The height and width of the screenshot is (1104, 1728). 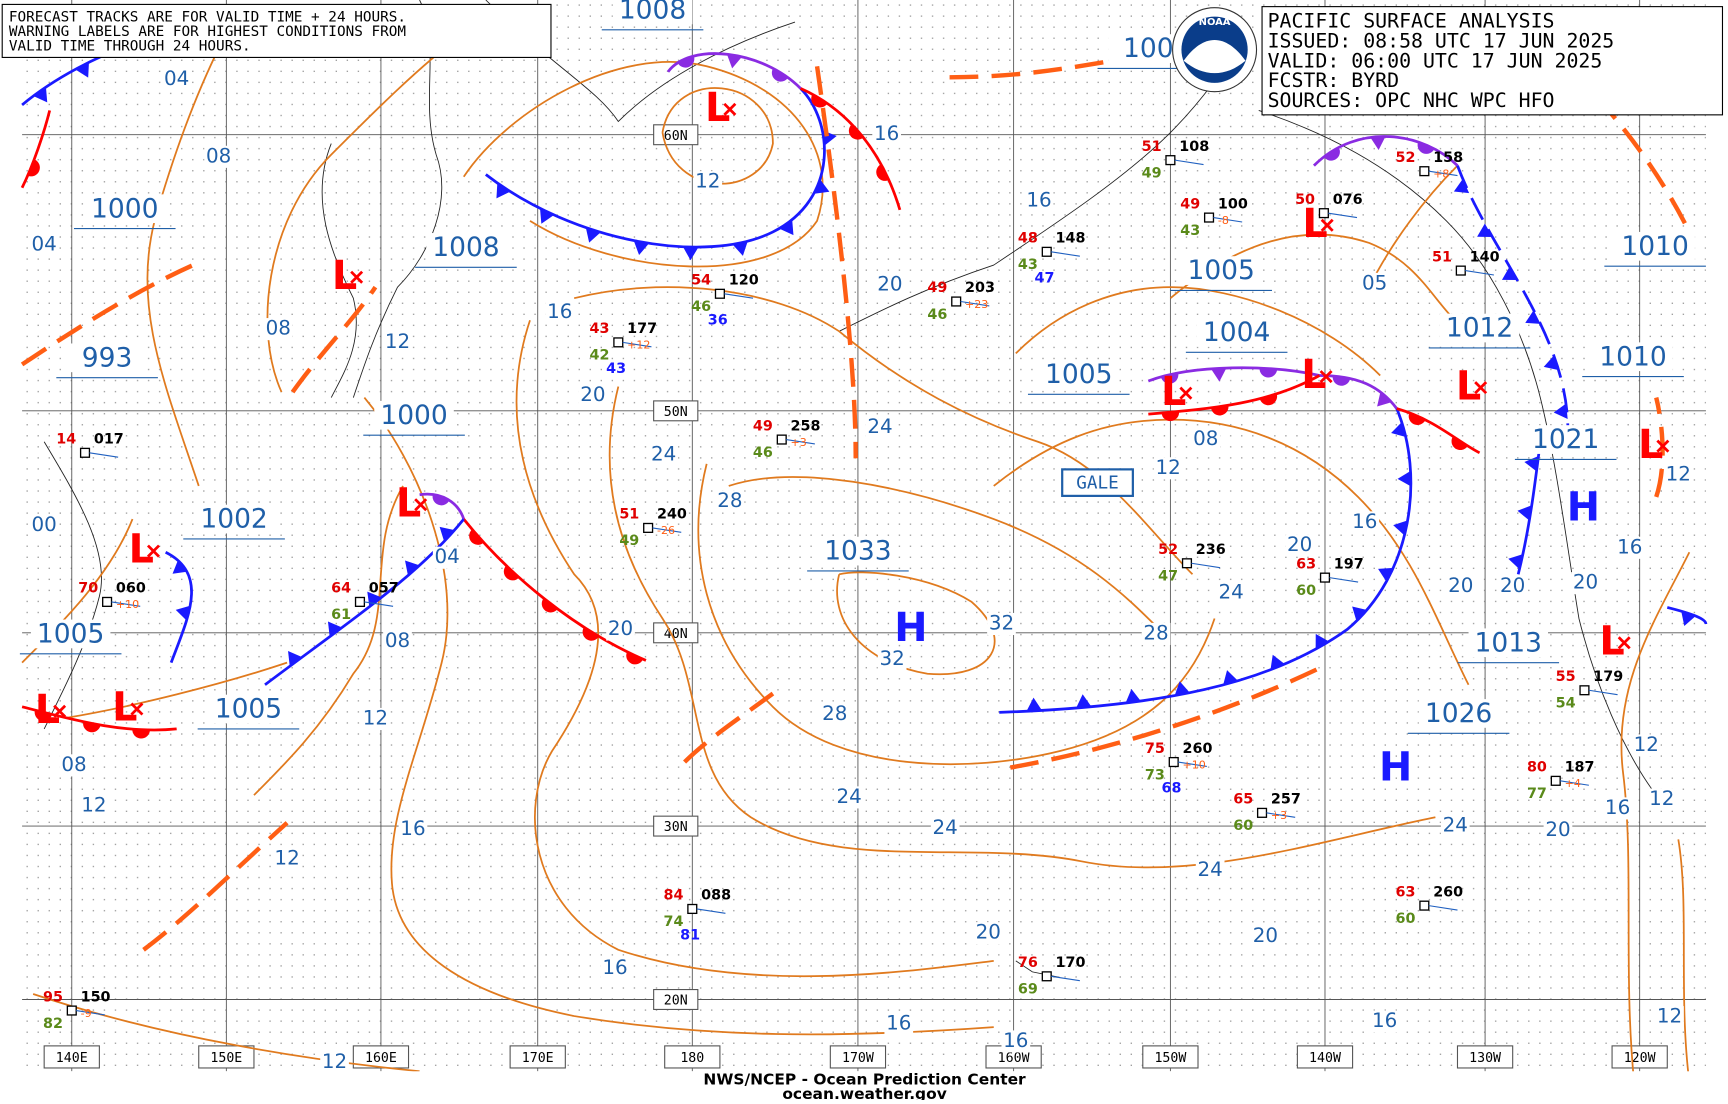 What do you see at coordinates (233, 519) in the screenshot?
I see `center-pressure: 1002` at bounding box center [233, 519].